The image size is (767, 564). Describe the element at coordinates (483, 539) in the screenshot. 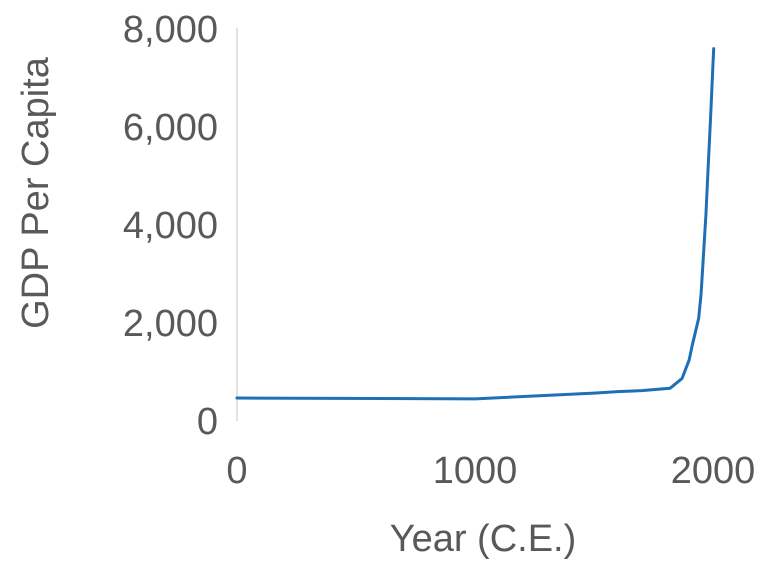

I see `x-axis-title: Year (C.E.)` at that location.